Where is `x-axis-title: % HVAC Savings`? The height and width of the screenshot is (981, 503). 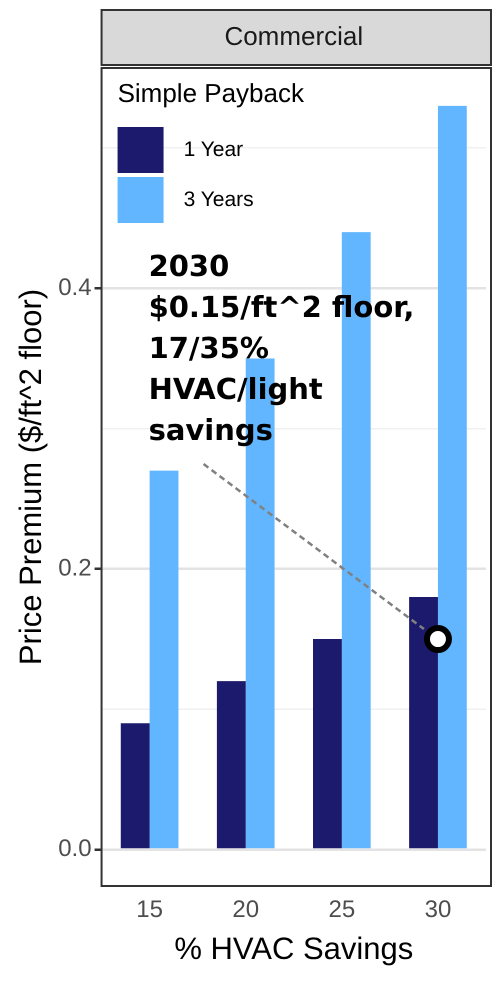
x-axis-title: % HVAC Savings is located at coordinates (294, 948).